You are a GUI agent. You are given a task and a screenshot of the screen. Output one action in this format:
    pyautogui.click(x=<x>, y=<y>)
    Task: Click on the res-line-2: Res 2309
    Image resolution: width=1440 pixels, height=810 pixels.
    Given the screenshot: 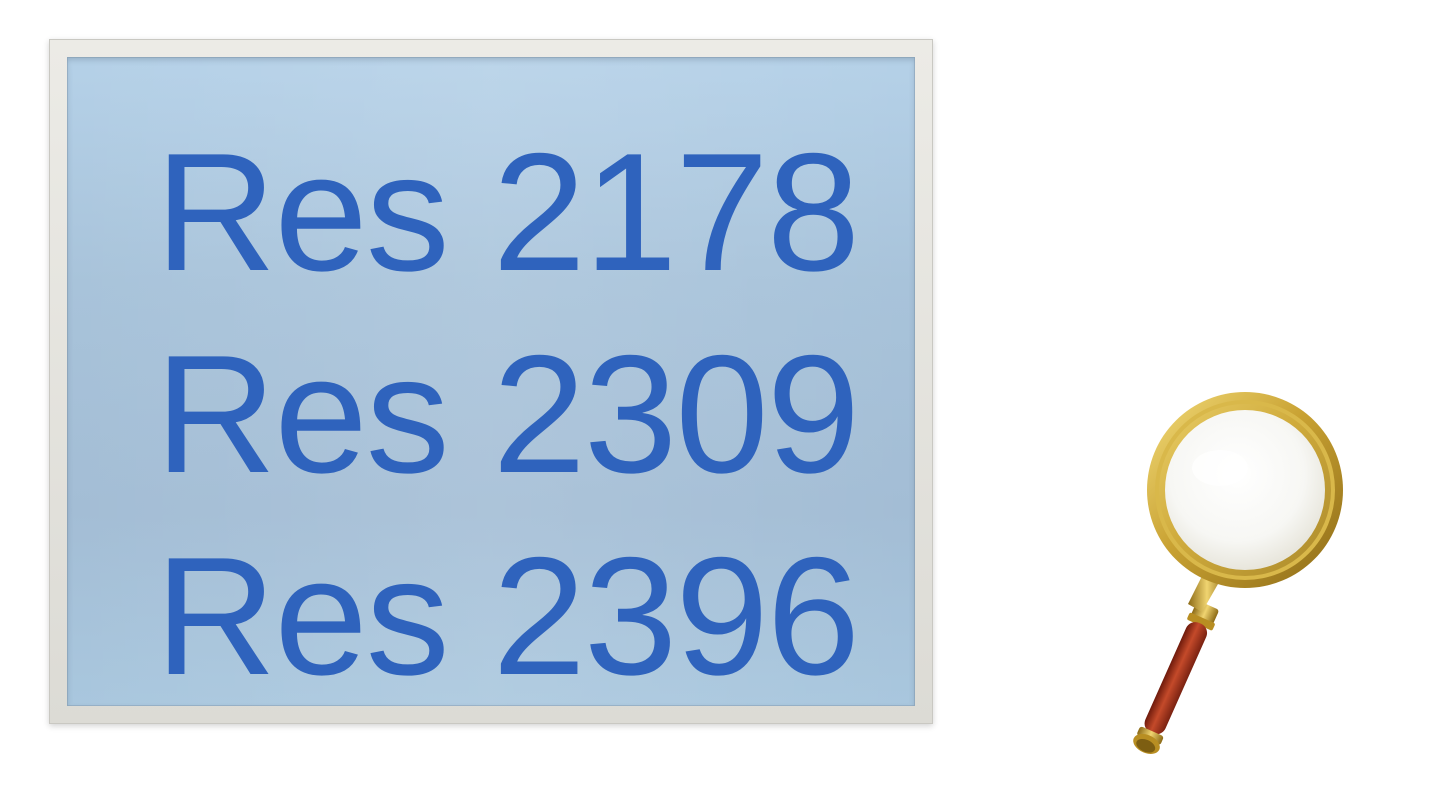 What is the action you would take?
    pyautogui.click(x=507, y=414)
    